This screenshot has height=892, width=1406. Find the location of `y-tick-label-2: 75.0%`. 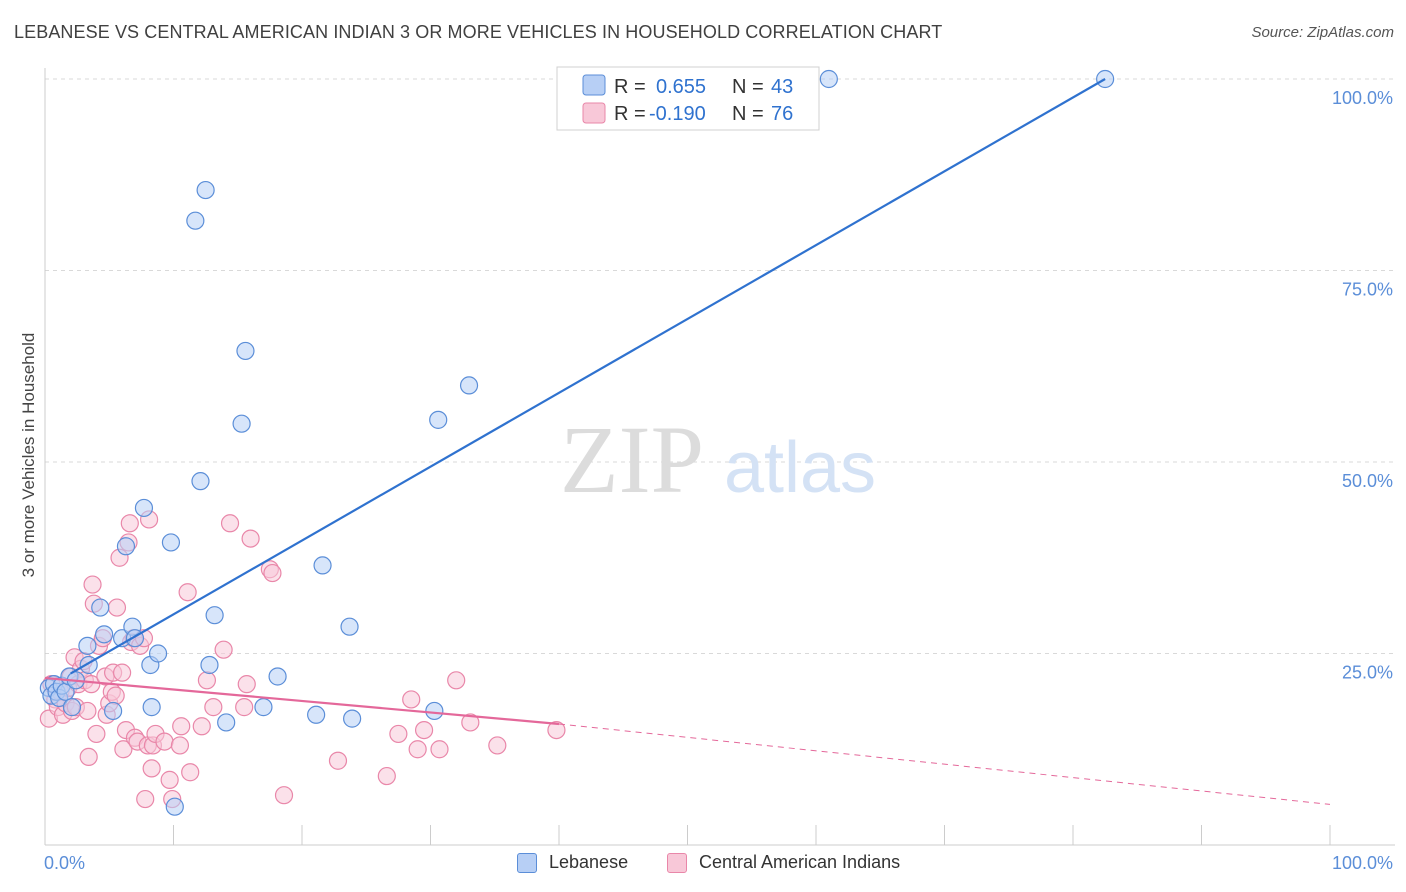

y-tick-label-2: 75.0% is located at coordinates (1367, 290).